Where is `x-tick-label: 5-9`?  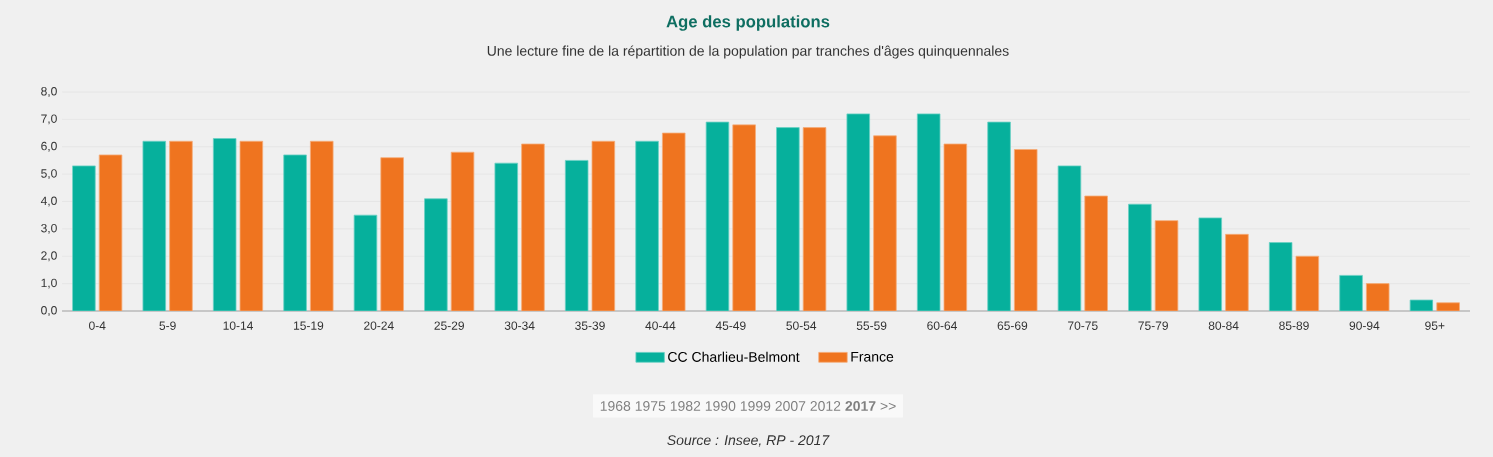 x-tick-label: 5-9 is located at coordinates (167, 325).